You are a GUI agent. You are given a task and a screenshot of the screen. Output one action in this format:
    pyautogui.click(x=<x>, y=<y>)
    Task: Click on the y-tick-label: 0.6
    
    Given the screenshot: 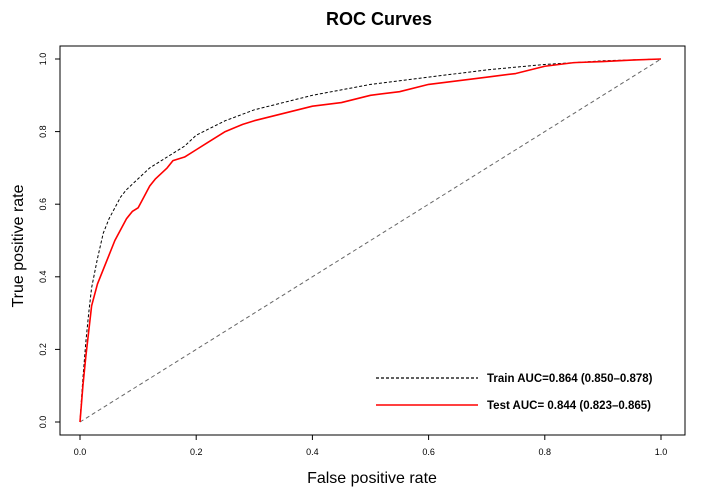 What is the action you would take?
    pyautogui.click(x=43, y=204)
    